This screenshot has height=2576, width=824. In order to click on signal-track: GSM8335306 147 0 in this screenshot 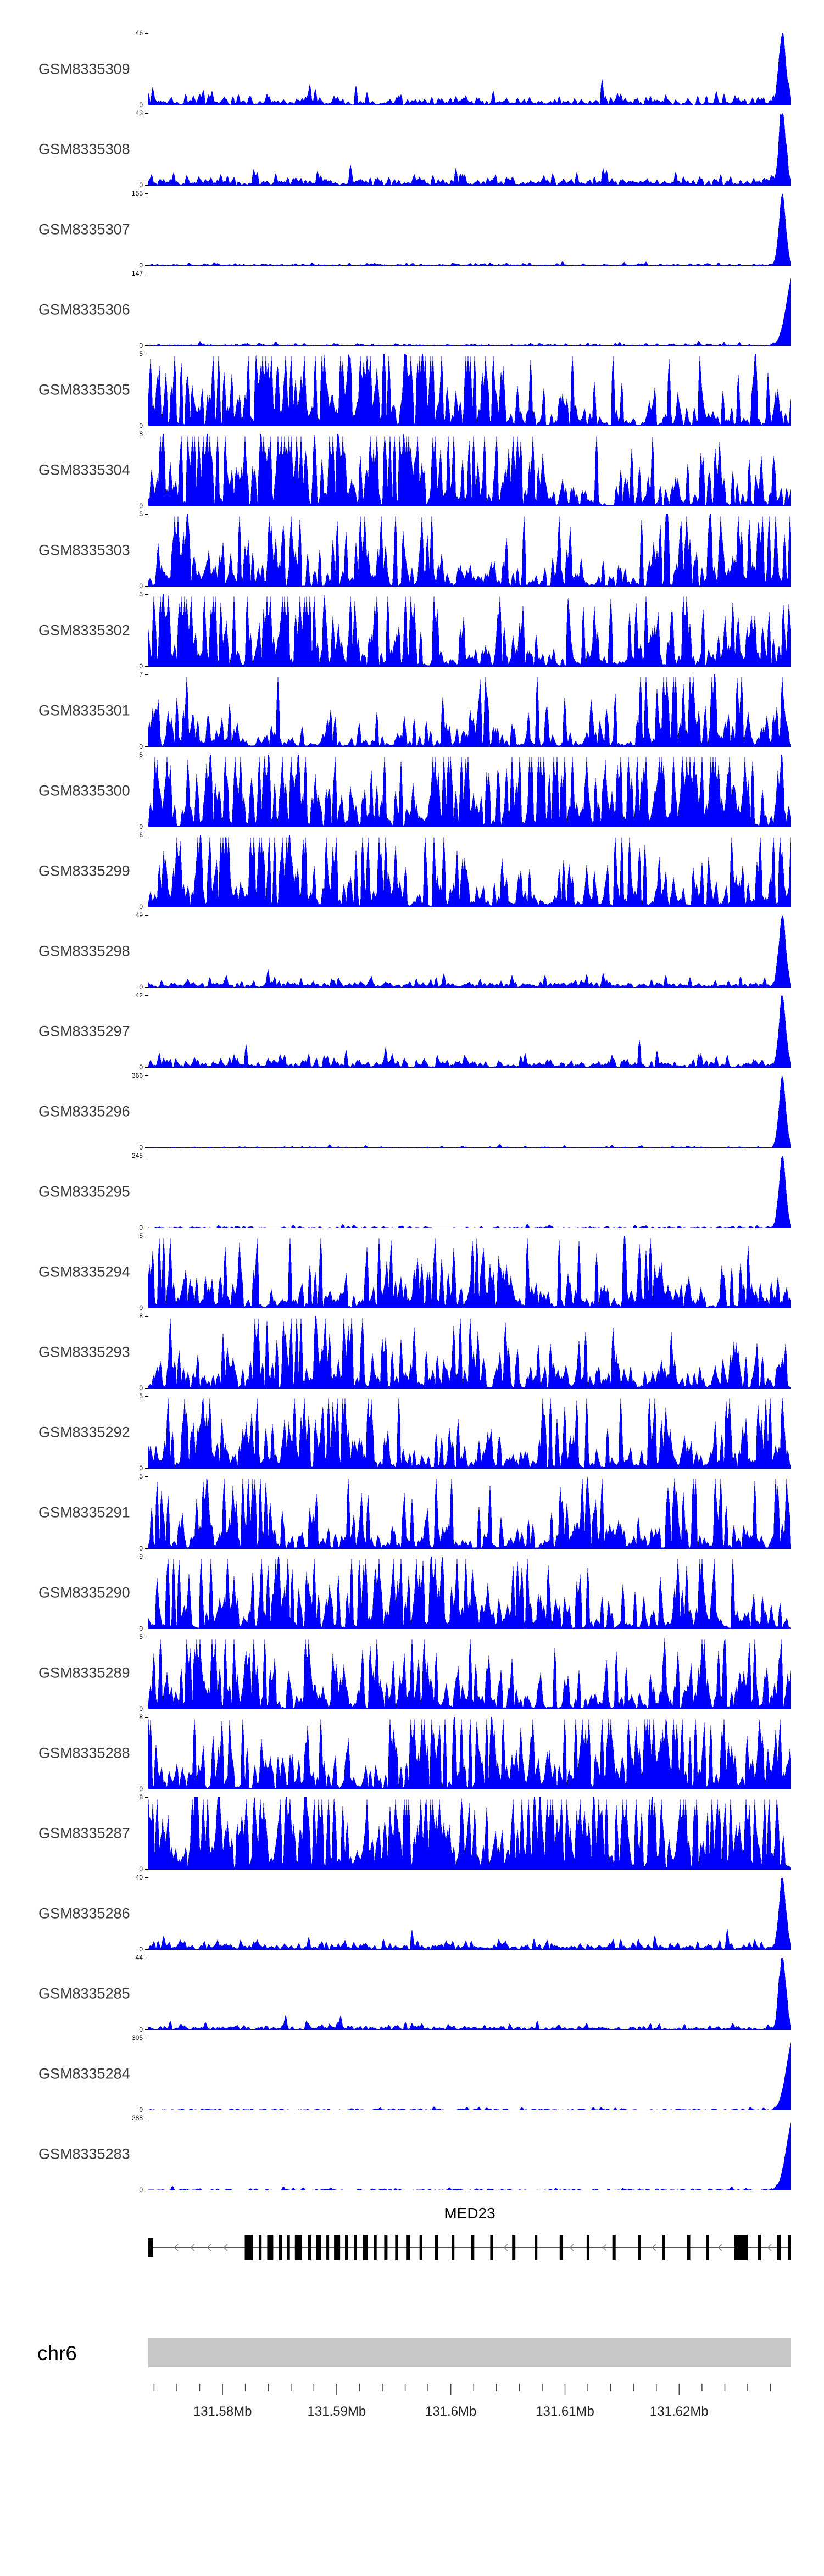, I will do `click(412, 309)`.